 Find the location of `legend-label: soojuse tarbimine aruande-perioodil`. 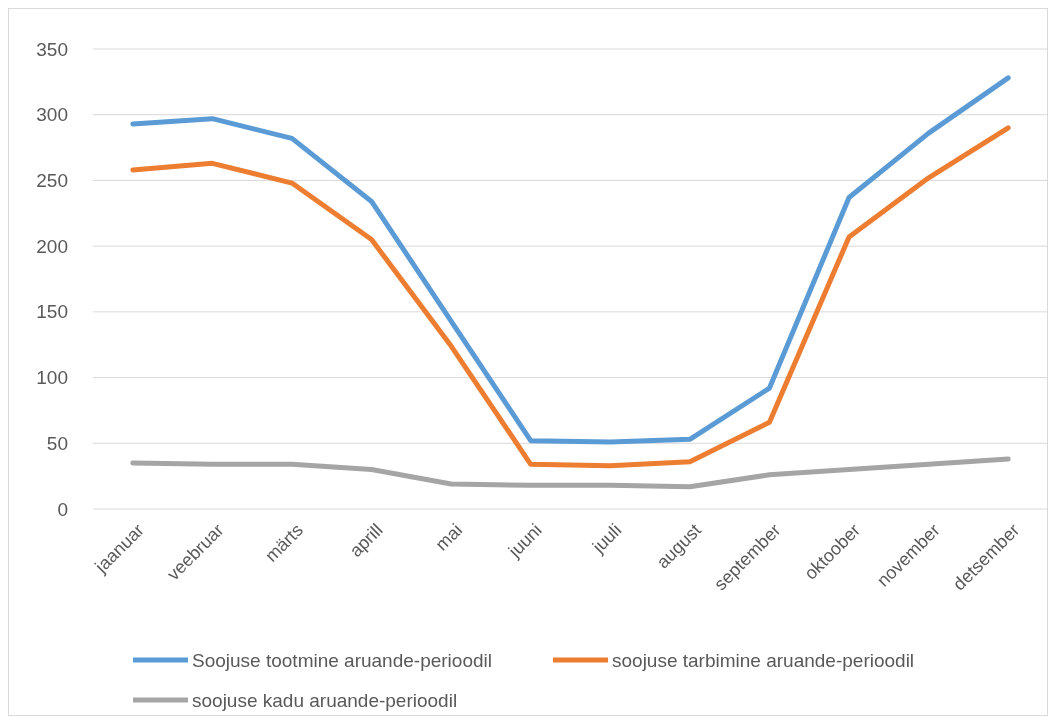

legend-label: soojuse tarbimine aruande-perioodil is located at coordinates (763, 660).